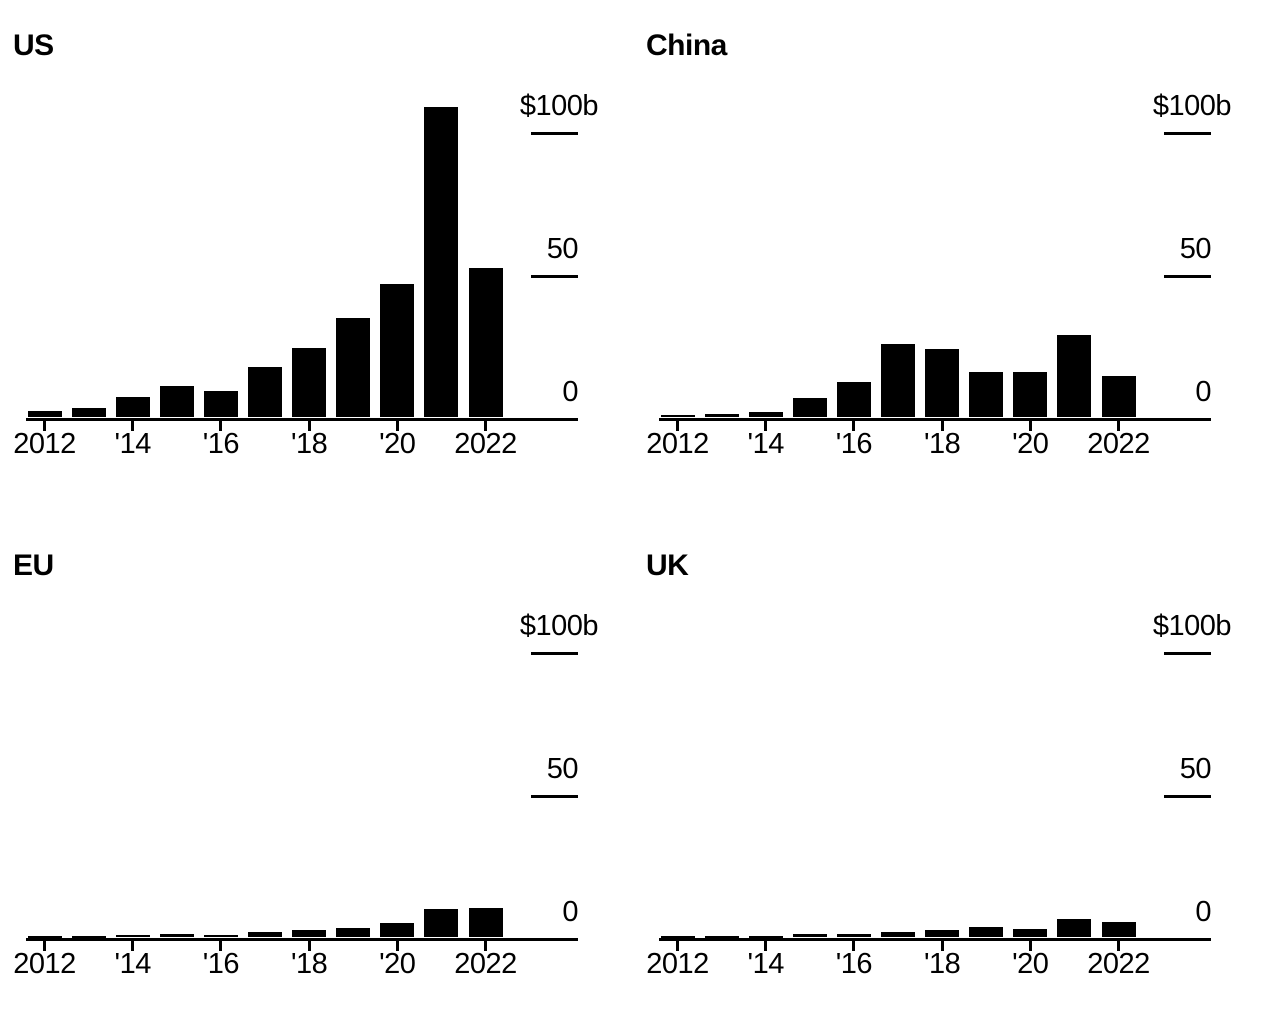 The image size is (1266, 1028). I want to click on chart-title-china: China, so click(686, 45).